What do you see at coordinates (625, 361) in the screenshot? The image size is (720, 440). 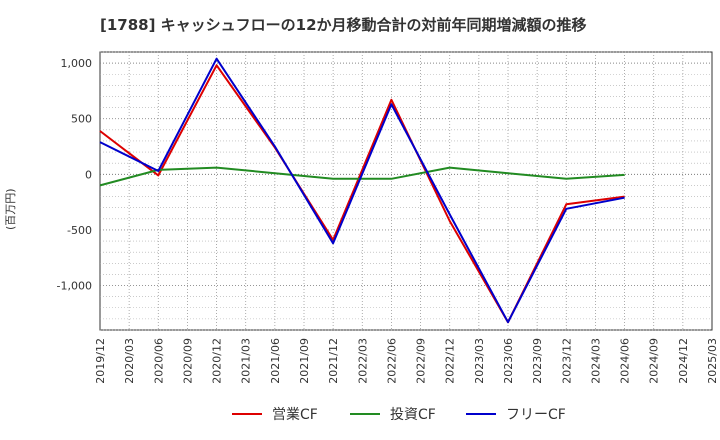 I see `x-tick-label: 2024/06` at bounding box center [625, 361].